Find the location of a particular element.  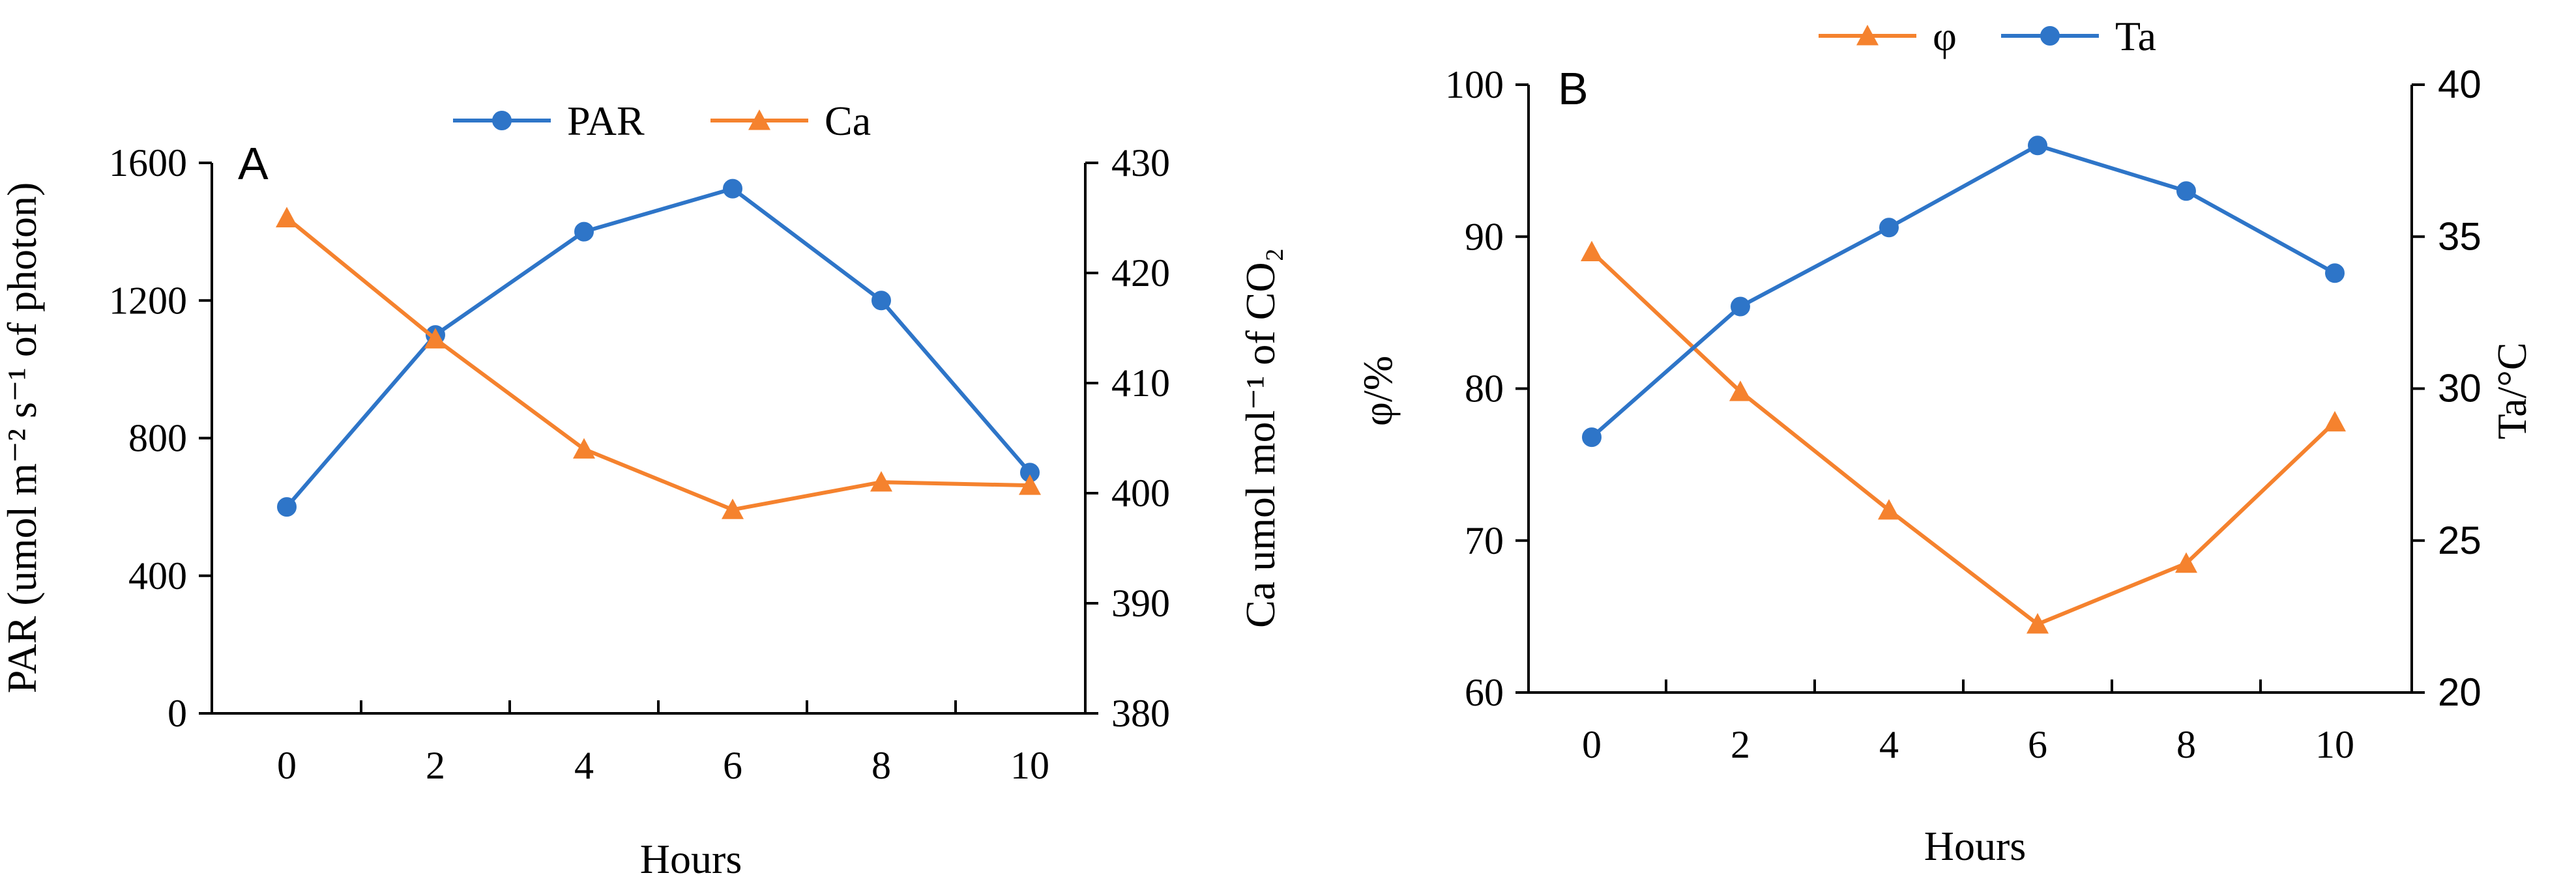

panel-letter: B is located at coordinates (1573, 88).